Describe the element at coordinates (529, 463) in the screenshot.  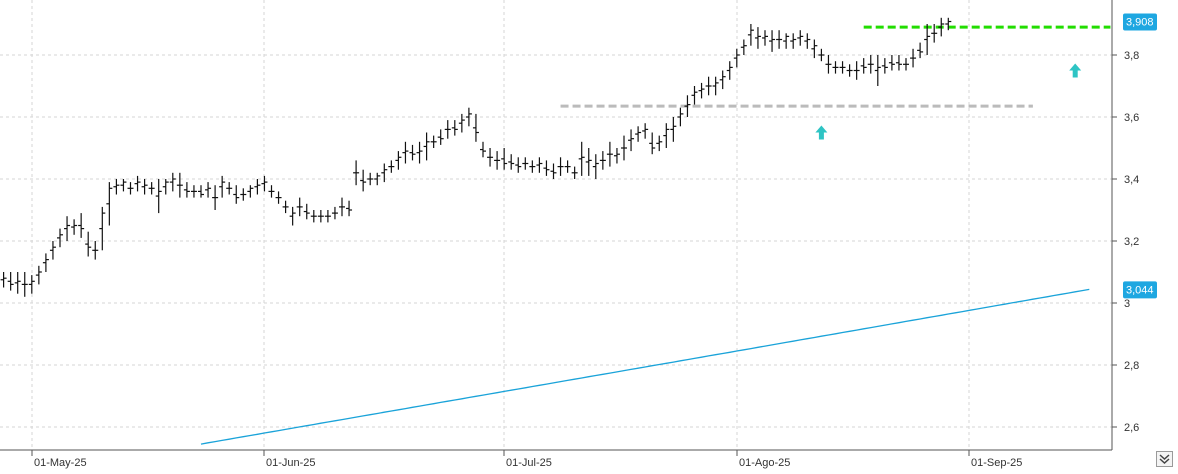
I see `x-tick-label: 01-Jul-25` at that location.